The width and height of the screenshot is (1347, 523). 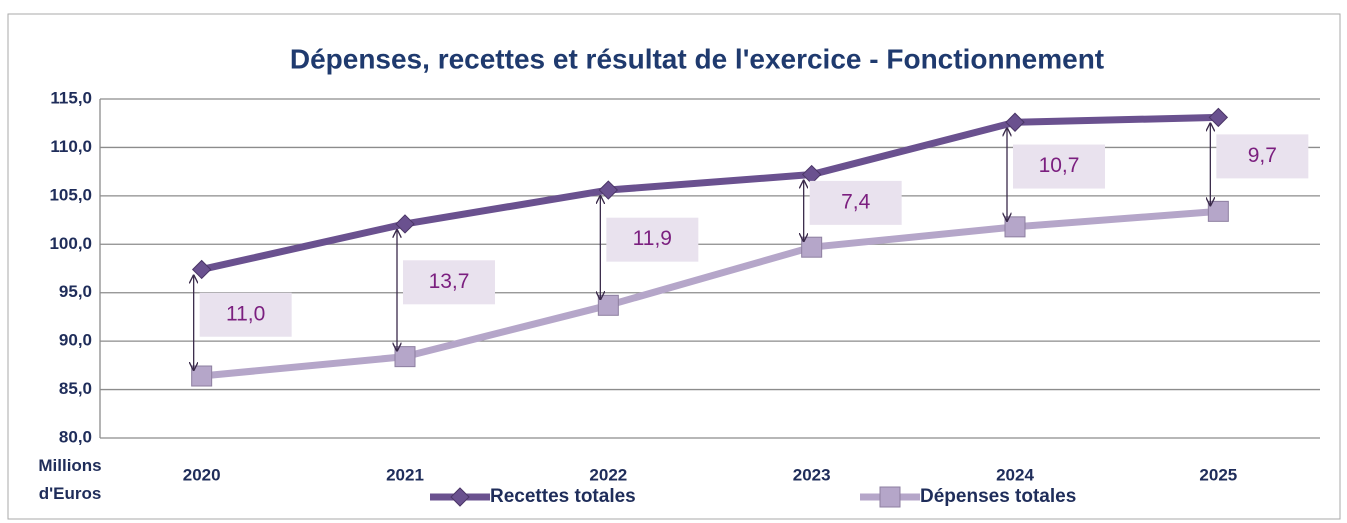 I want to click on x-tick-label: 2021, so click(x=405, y=474).